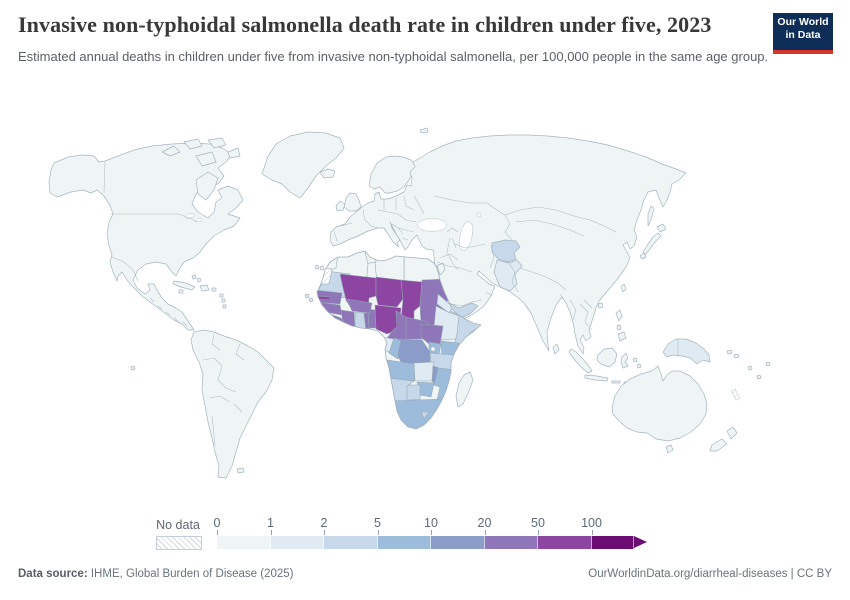  I want to click on country-united-kingdom, so click(352, 202).